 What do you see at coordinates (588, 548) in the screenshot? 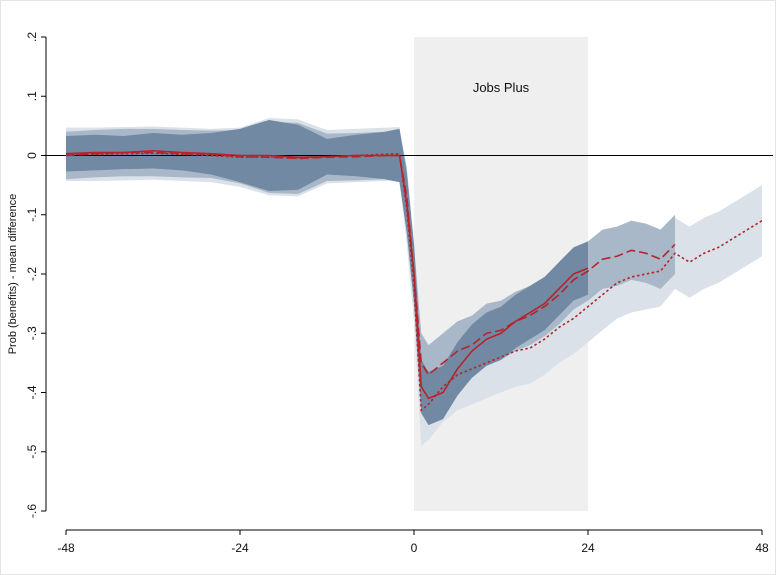
I see `x-tick-label: 24` at bounding box center [588, 548].